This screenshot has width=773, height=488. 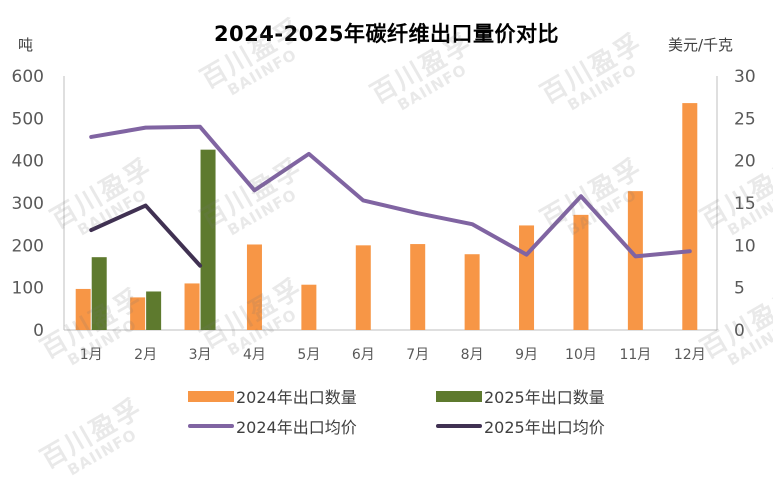 I want to click on x-tick-label: 9月, so click(x=526, y=355).